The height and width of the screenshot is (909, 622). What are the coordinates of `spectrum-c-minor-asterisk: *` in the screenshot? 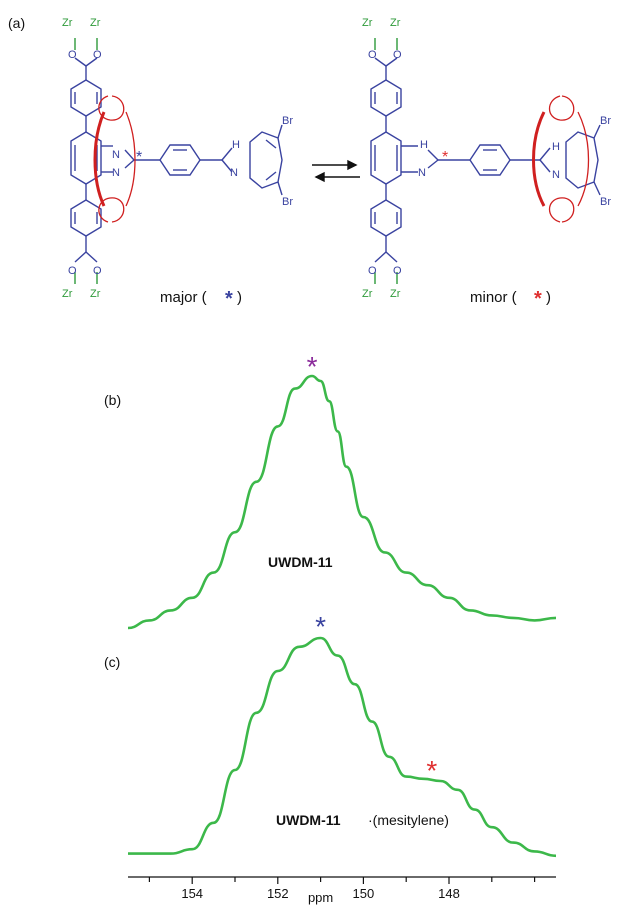 It's located at (431, 770).